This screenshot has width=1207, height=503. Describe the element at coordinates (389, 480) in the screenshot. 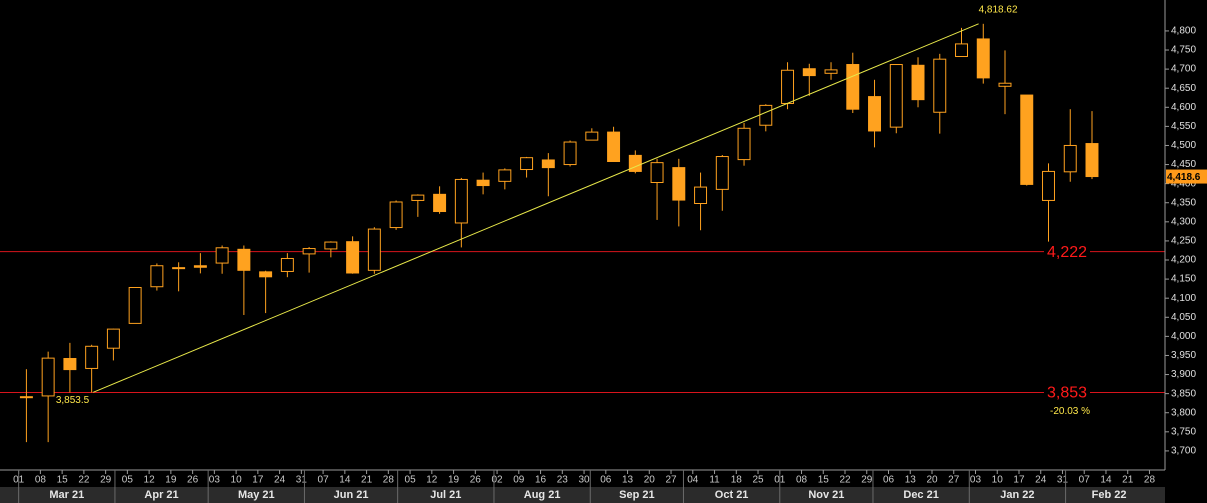

I see `x-tick-label: 28` at that location.